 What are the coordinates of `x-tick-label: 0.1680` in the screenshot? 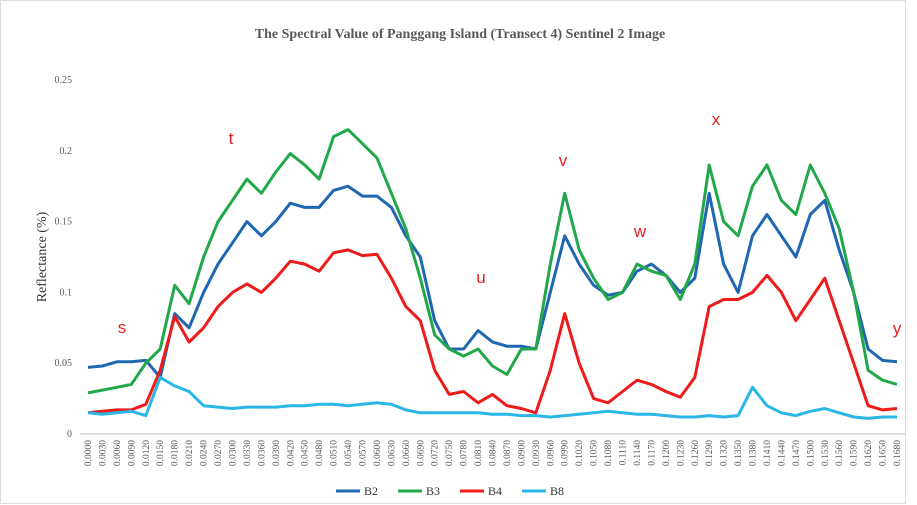 It's located at (898, 453).